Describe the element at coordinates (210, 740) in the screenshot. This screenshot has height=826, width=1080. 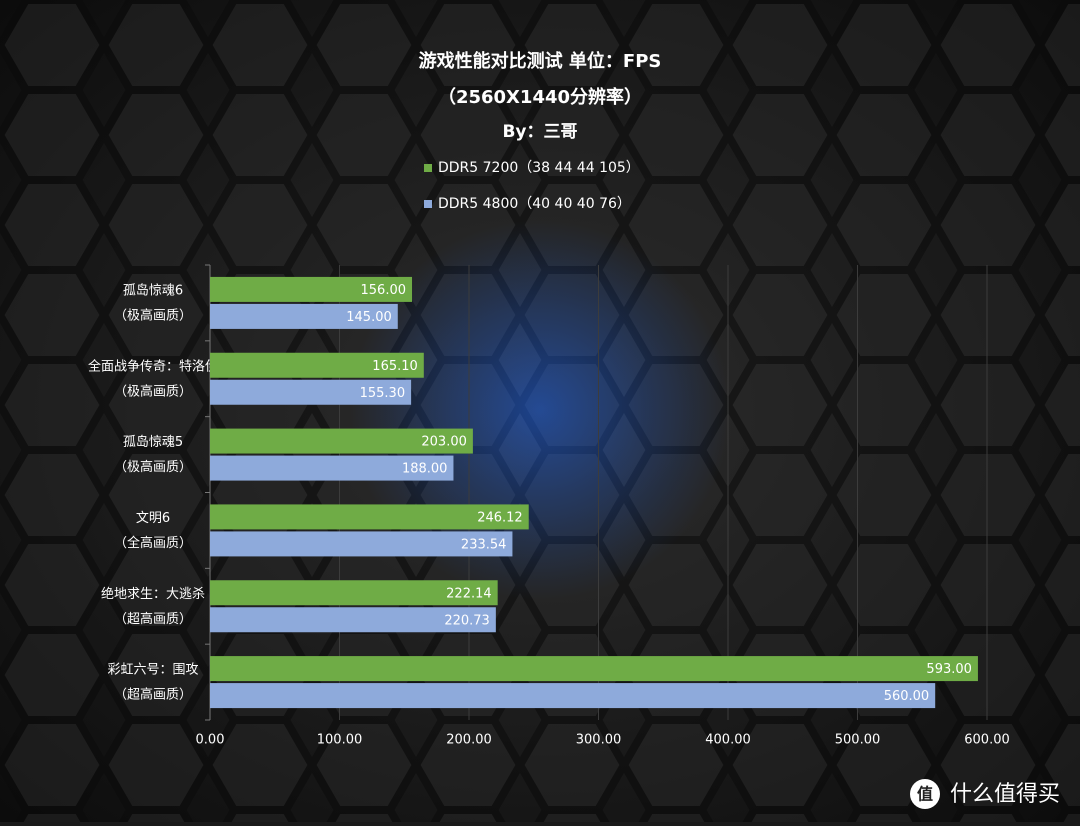
I see `x-tick-label: 0.00` at that location.